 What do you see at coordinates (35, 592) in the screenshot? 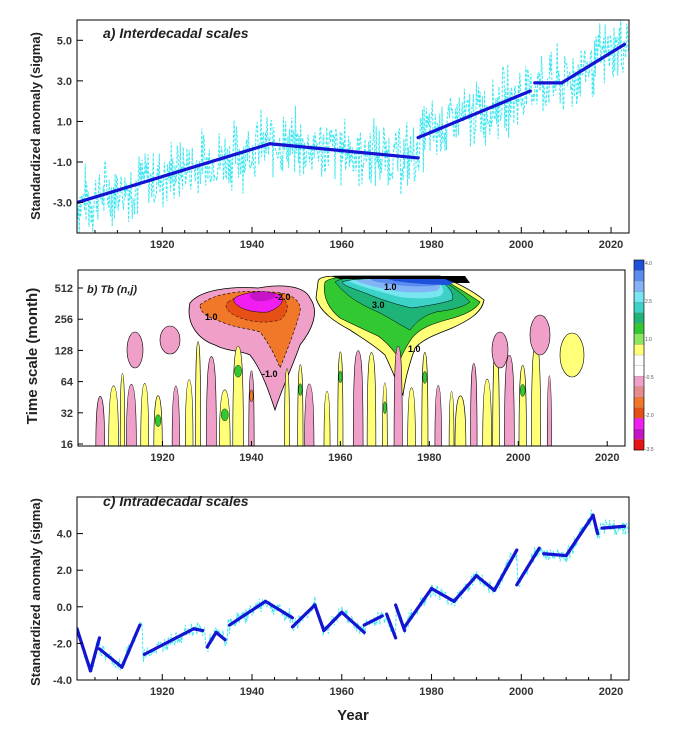
I see `panel-c-ylabel: Standardized anomaly (sigma)` at bounding box center [35, 592].